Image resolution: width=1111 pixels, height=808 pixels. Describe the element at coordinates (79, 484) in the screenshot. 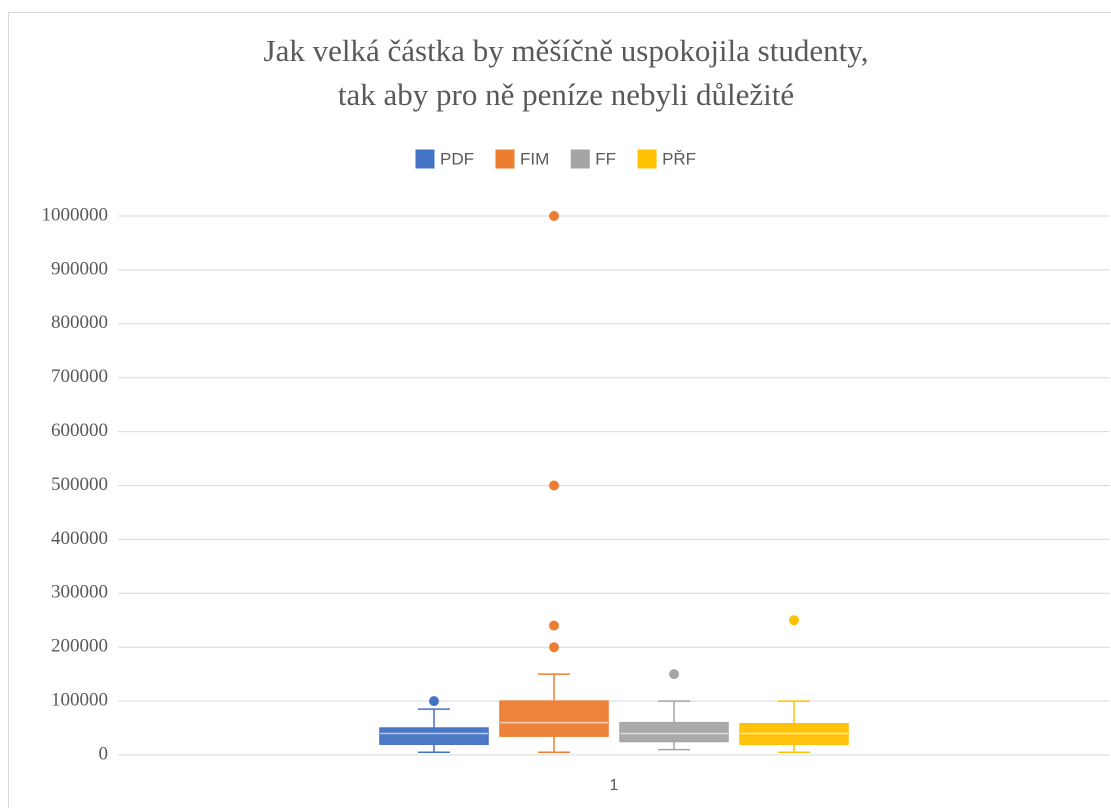

I see `y-tick-label: 500000` at that location.